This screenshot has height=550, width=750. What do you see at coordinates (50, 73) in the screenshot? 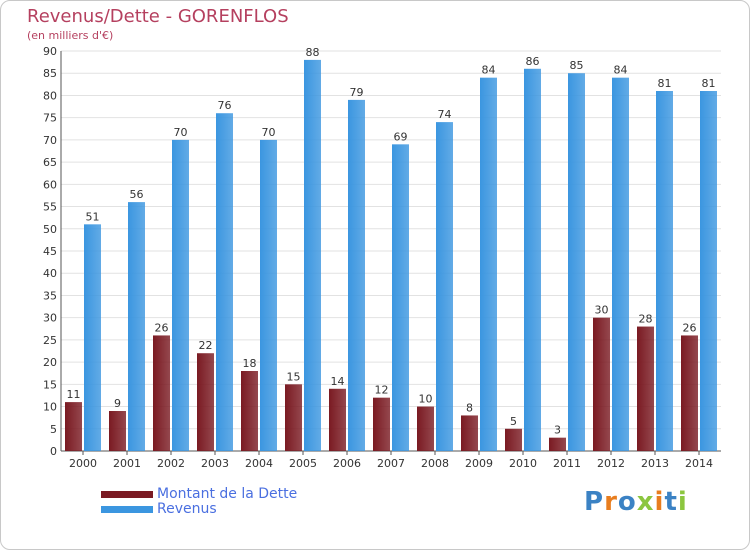
I see `y-tick-label: 85` at bounding box center [50, 73].